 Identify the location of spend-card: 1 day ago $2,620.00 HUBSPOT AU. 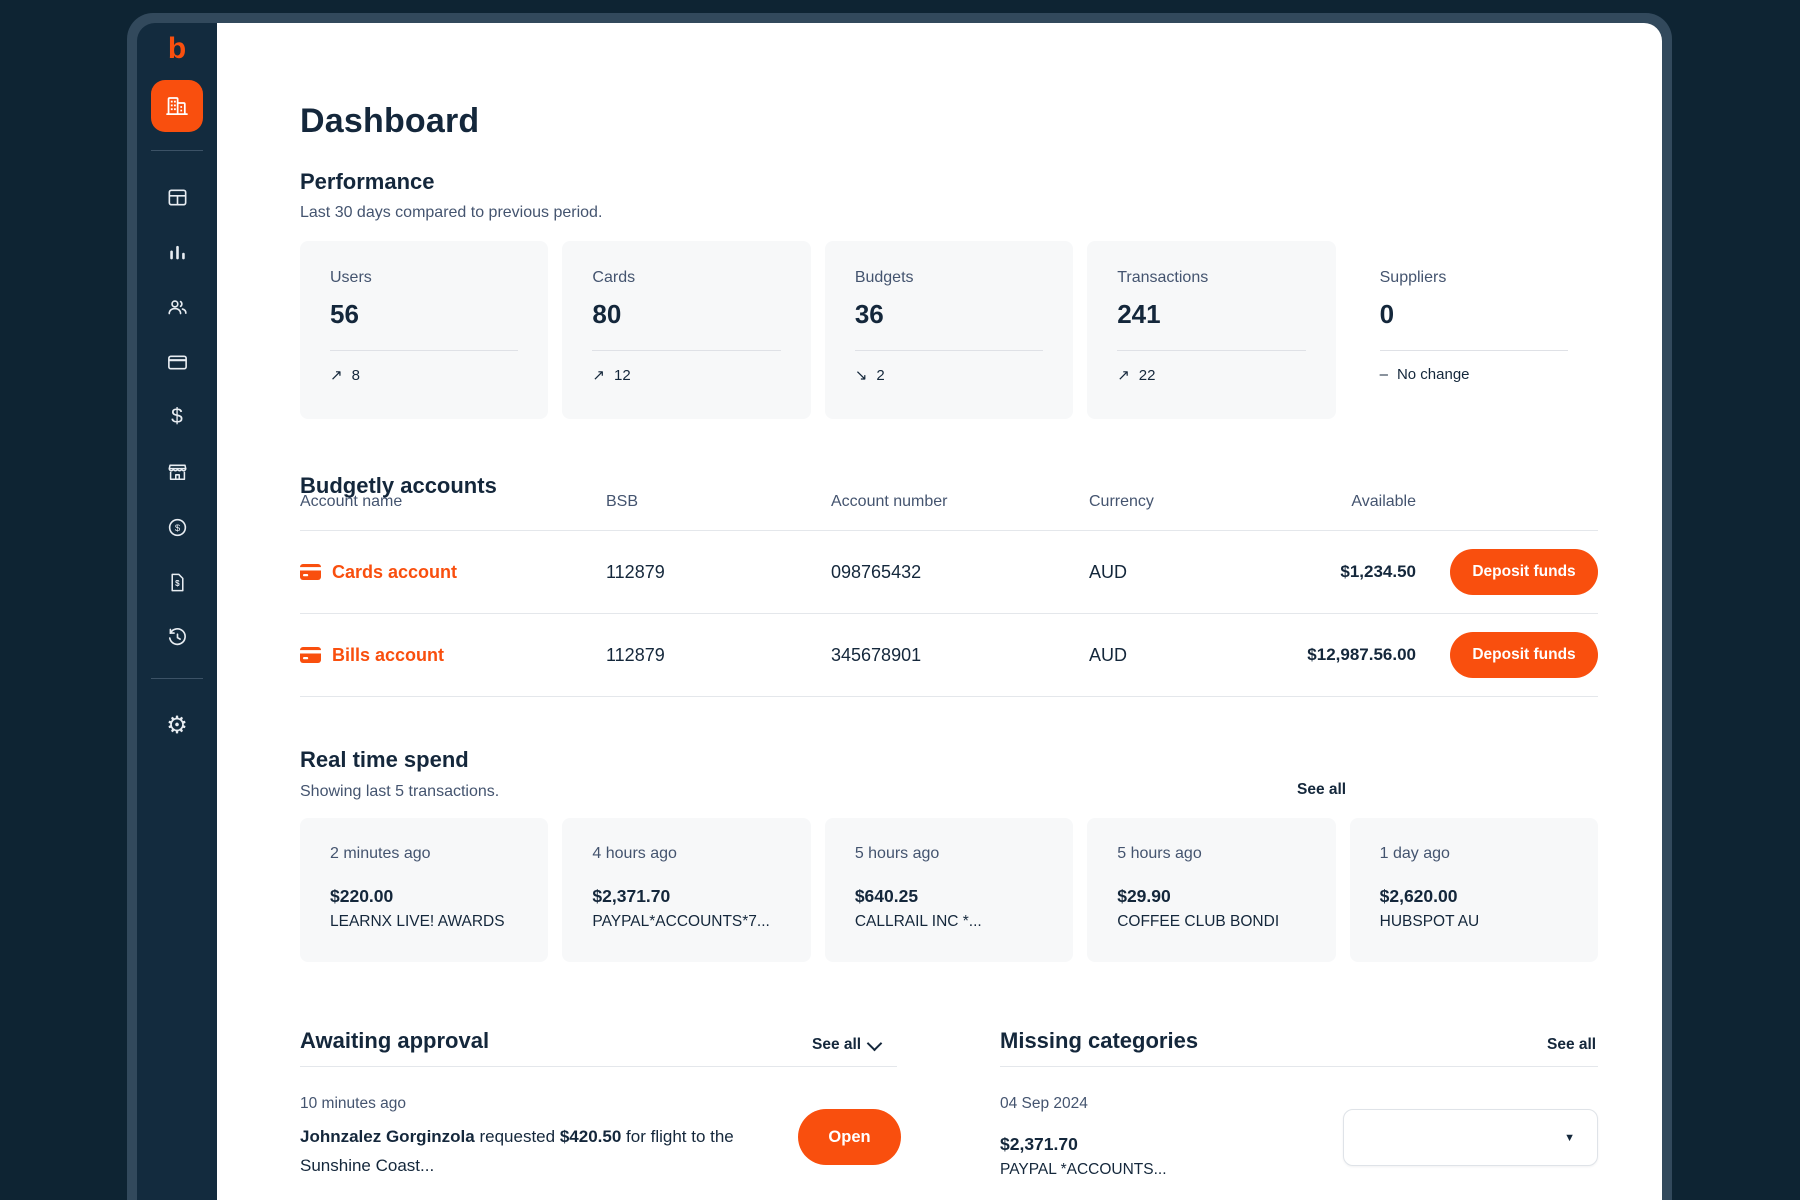
(1474, 890).